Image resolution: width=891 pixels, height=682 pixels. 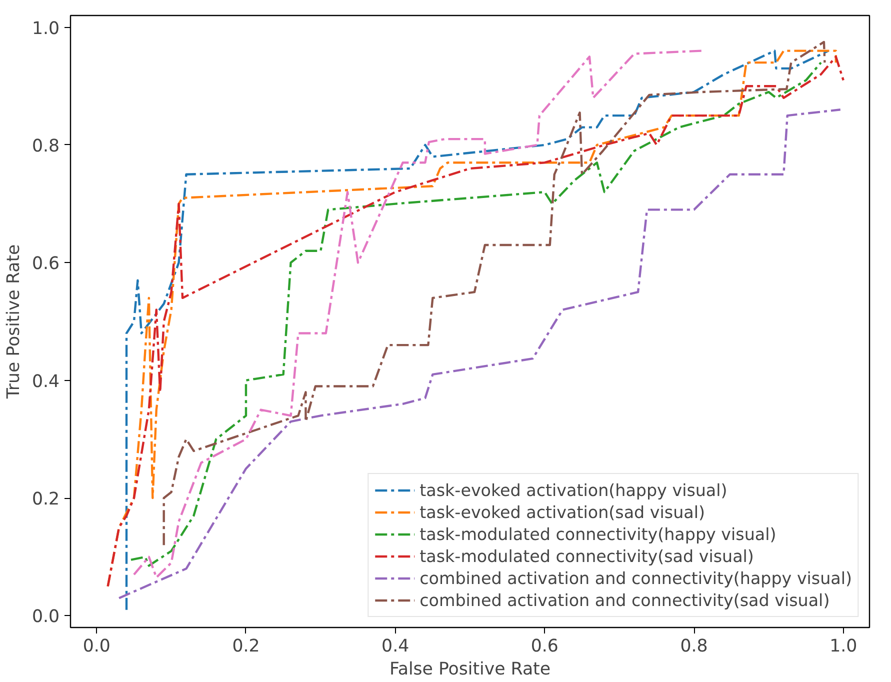 I want to click on y-axis-title: True Positive Rate, so click(x=14, y=322).